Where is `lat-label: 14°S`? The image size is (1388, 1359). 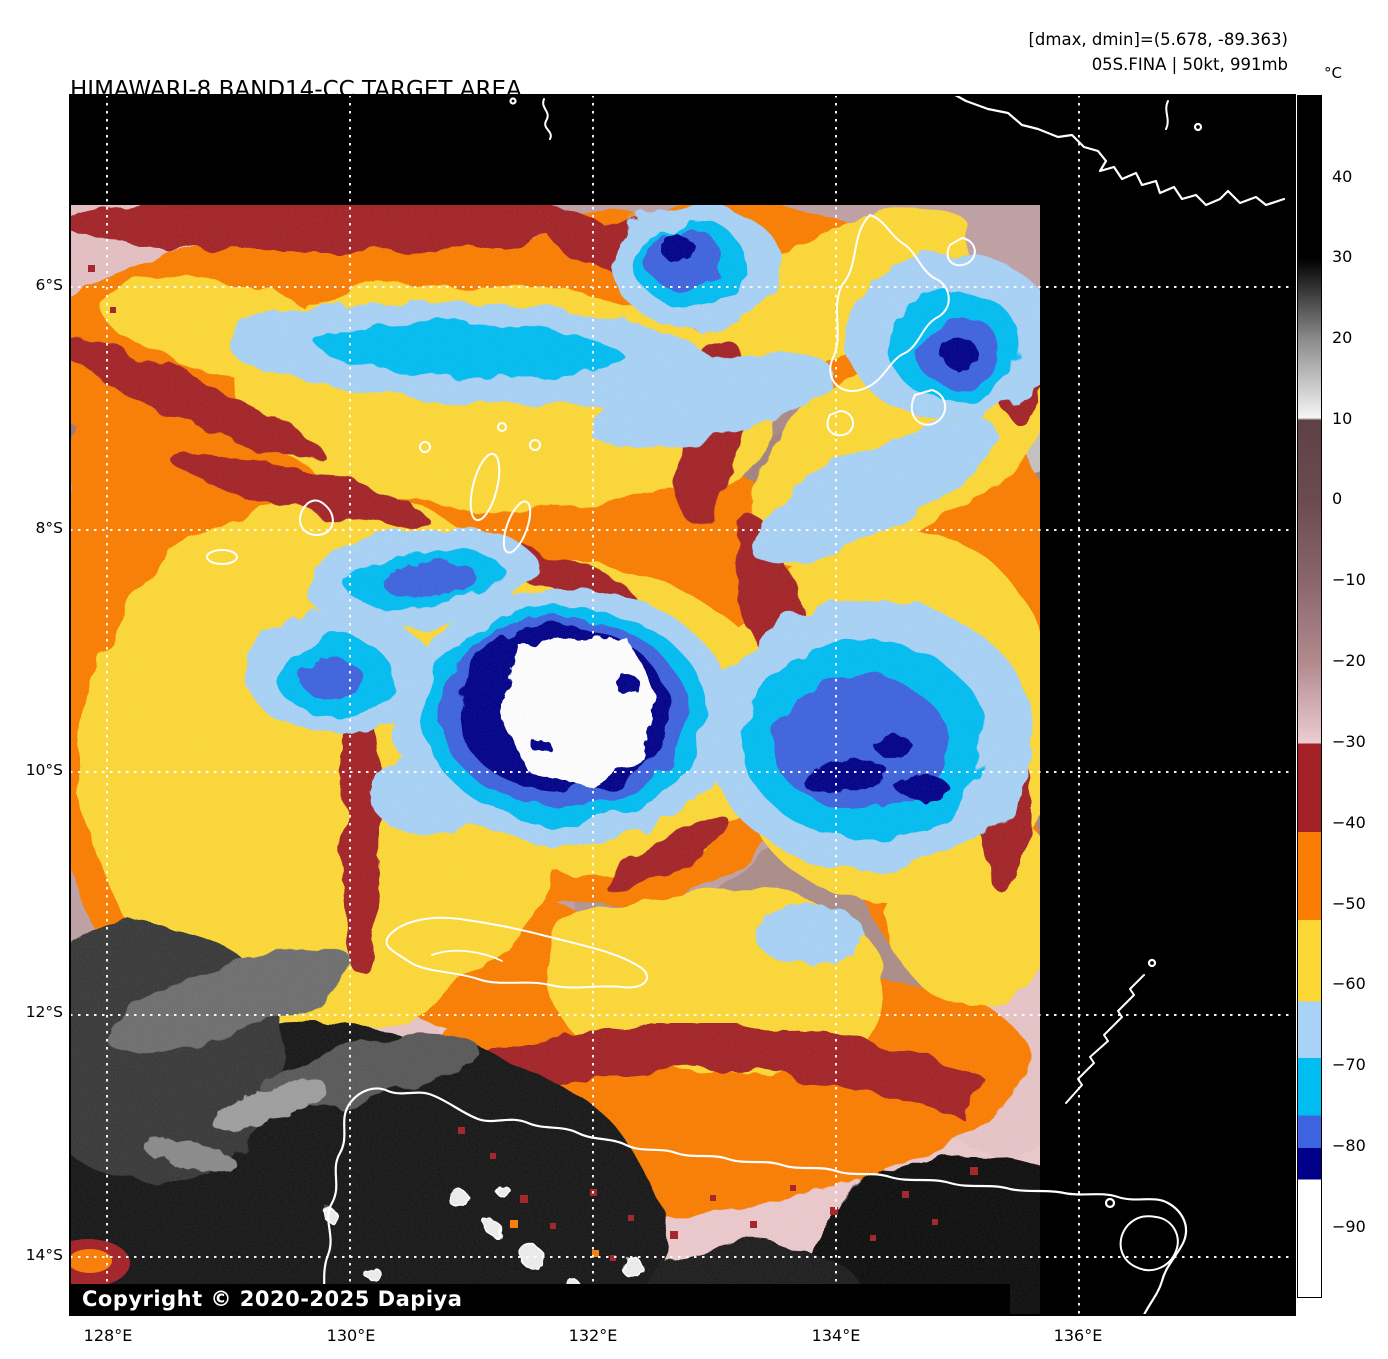 lat-label: 14°S is located at coordinates (44, 1255).